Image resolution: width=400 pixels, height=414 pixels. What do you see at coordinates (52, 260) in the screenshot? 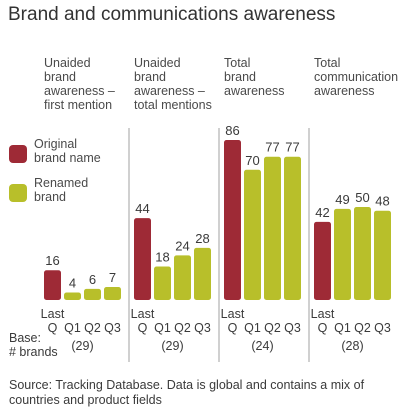
I see `data-label: 16` at bounding box center [52, 260].